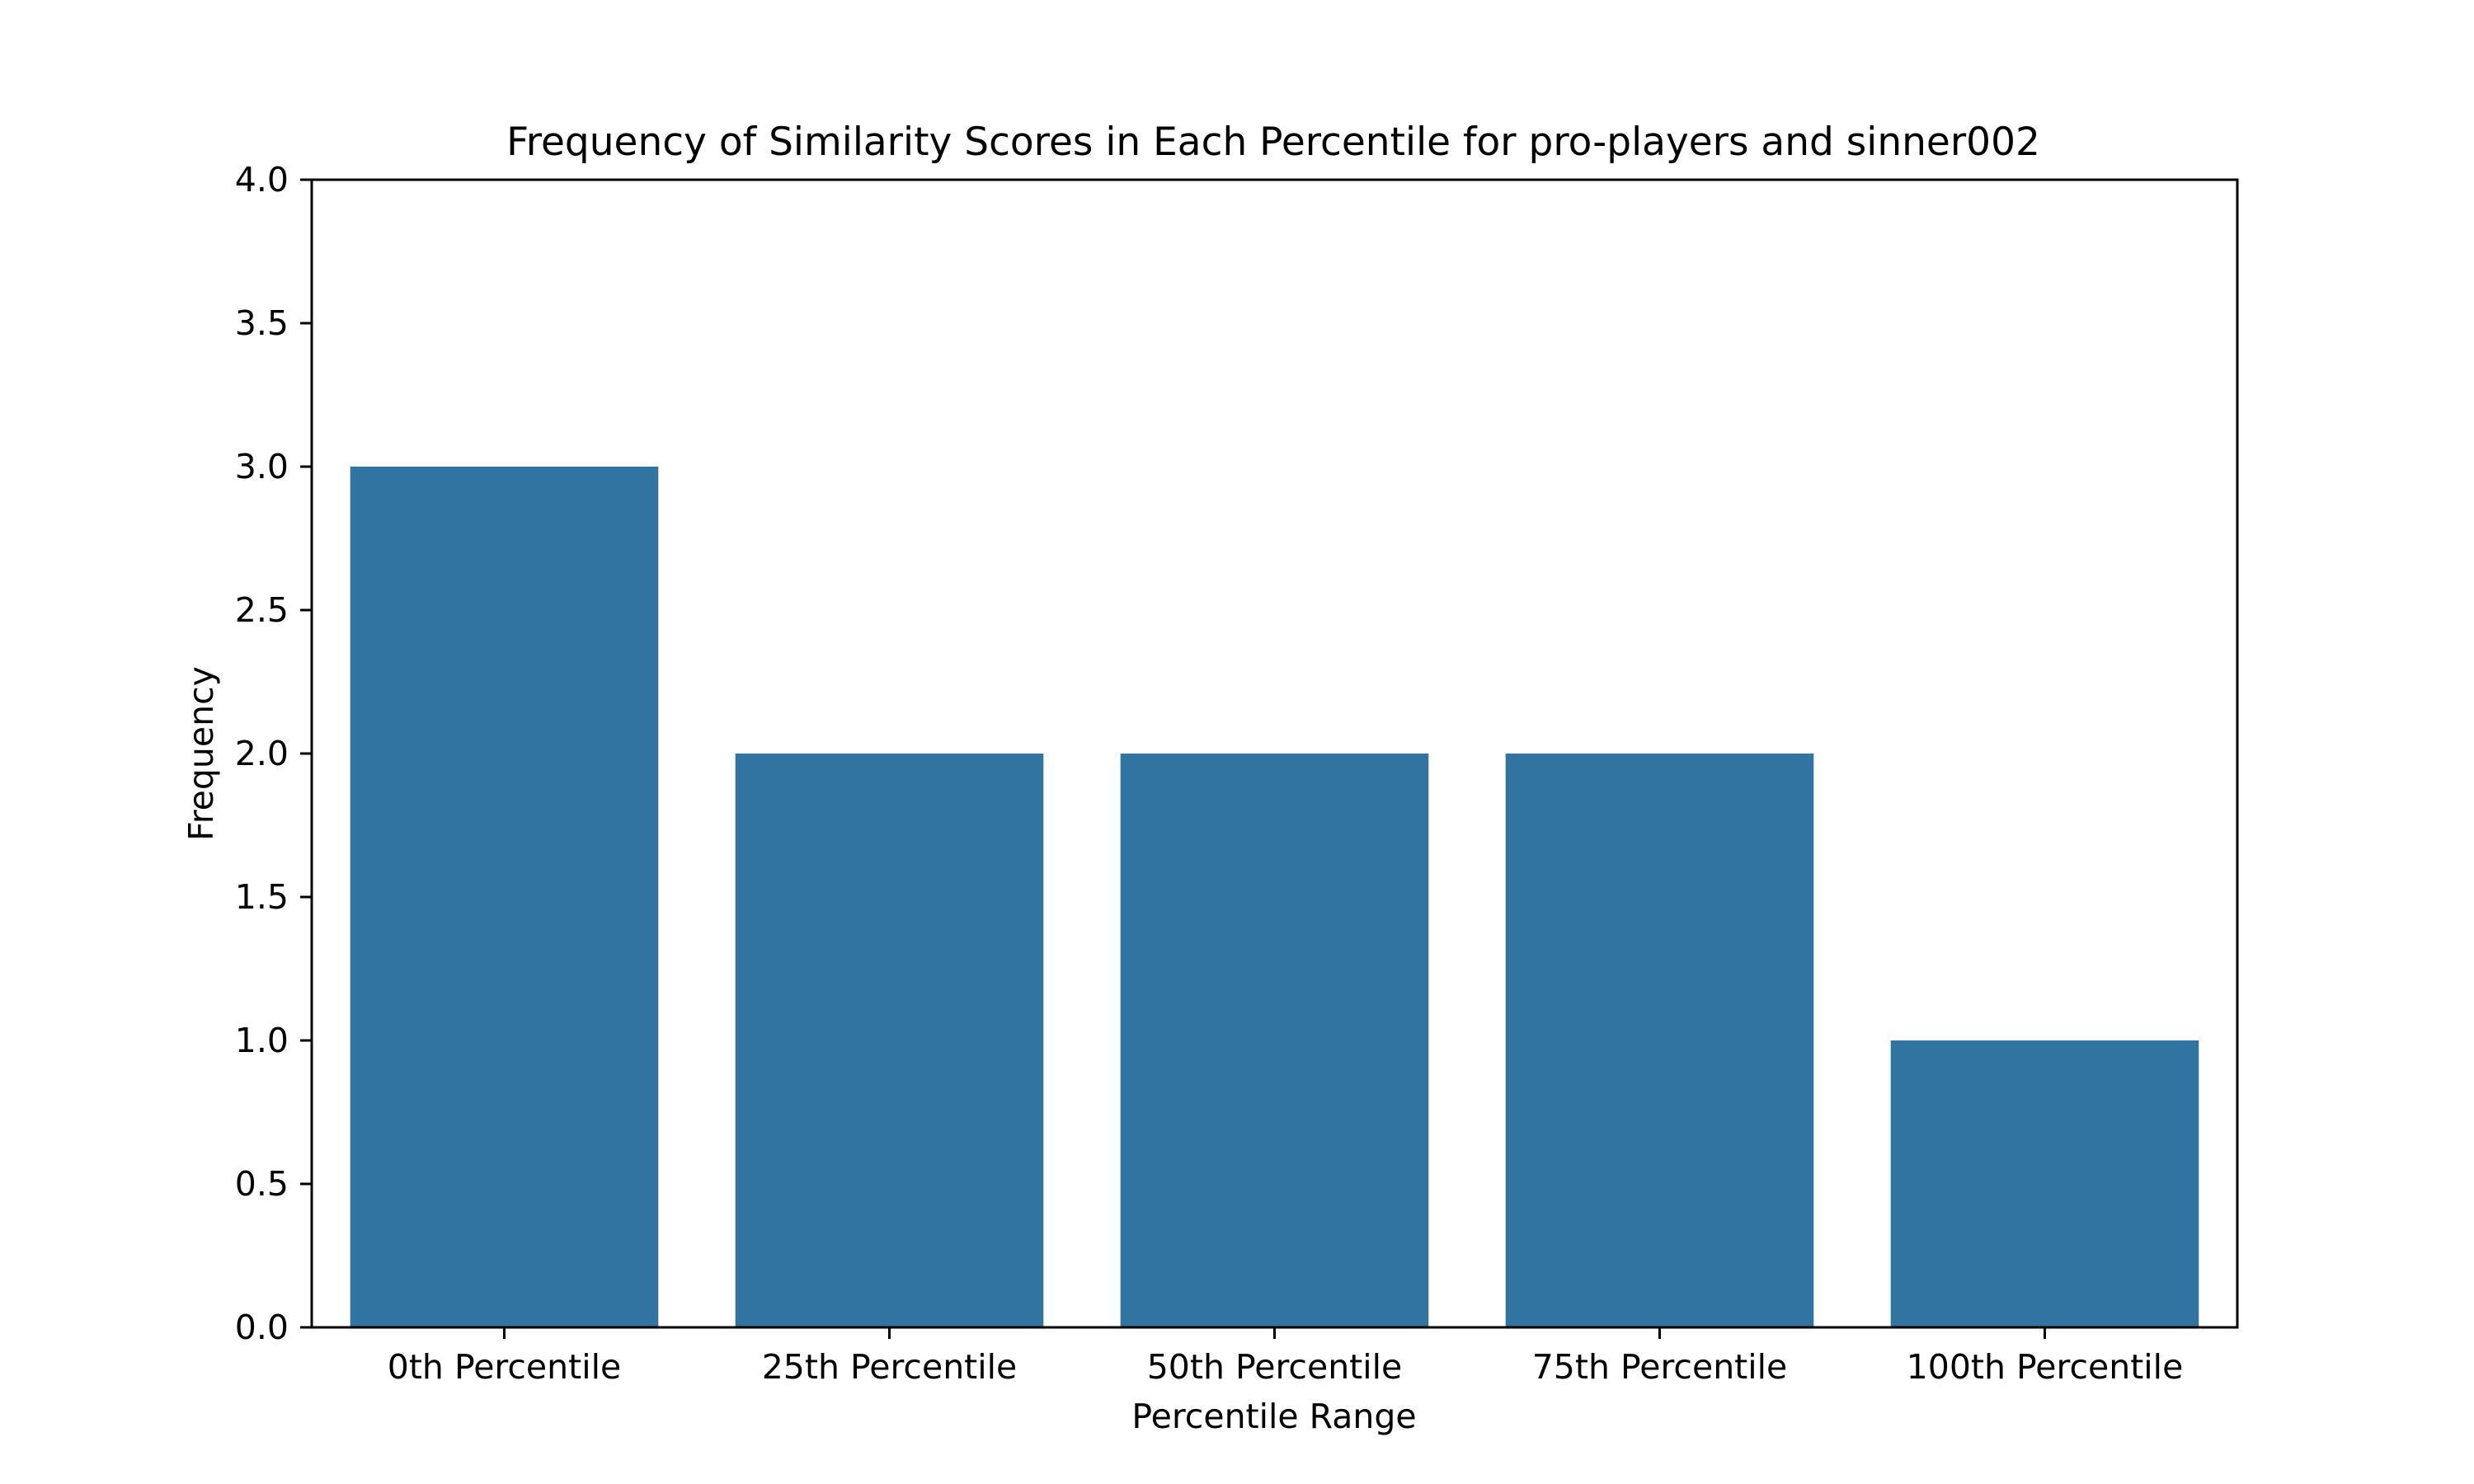 The image size is (2474, 1484). What do you see at coordinates (262, 180) in the screenshot?
I see `y-tick-label: 4.0` at bounding box center [262, 180].